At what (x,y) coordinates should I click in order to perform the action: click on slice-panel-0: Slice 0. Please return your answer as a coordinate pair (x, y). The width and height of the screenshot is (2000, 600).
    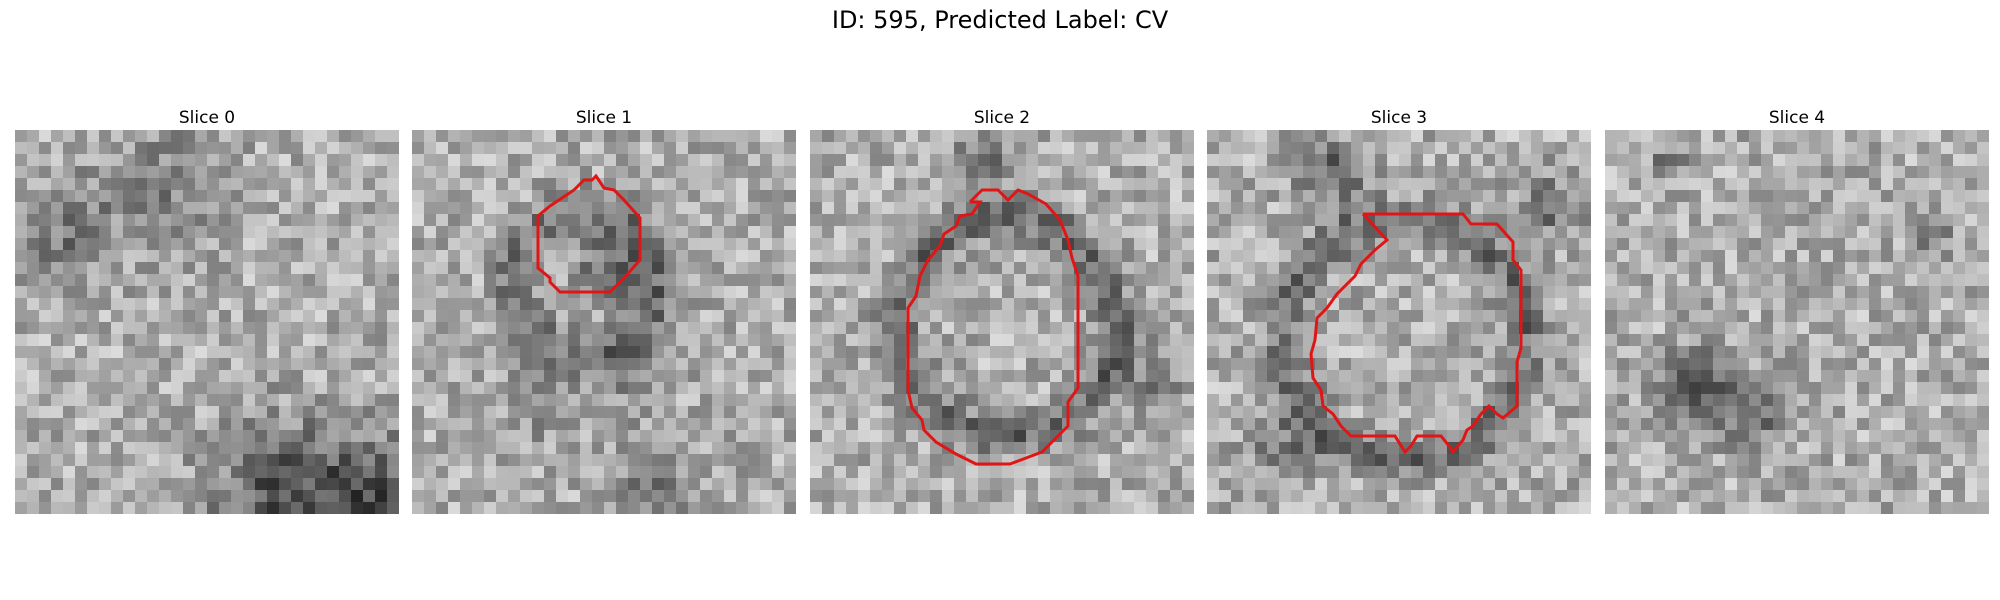
    Looking at the image, I should click on (207, 310).